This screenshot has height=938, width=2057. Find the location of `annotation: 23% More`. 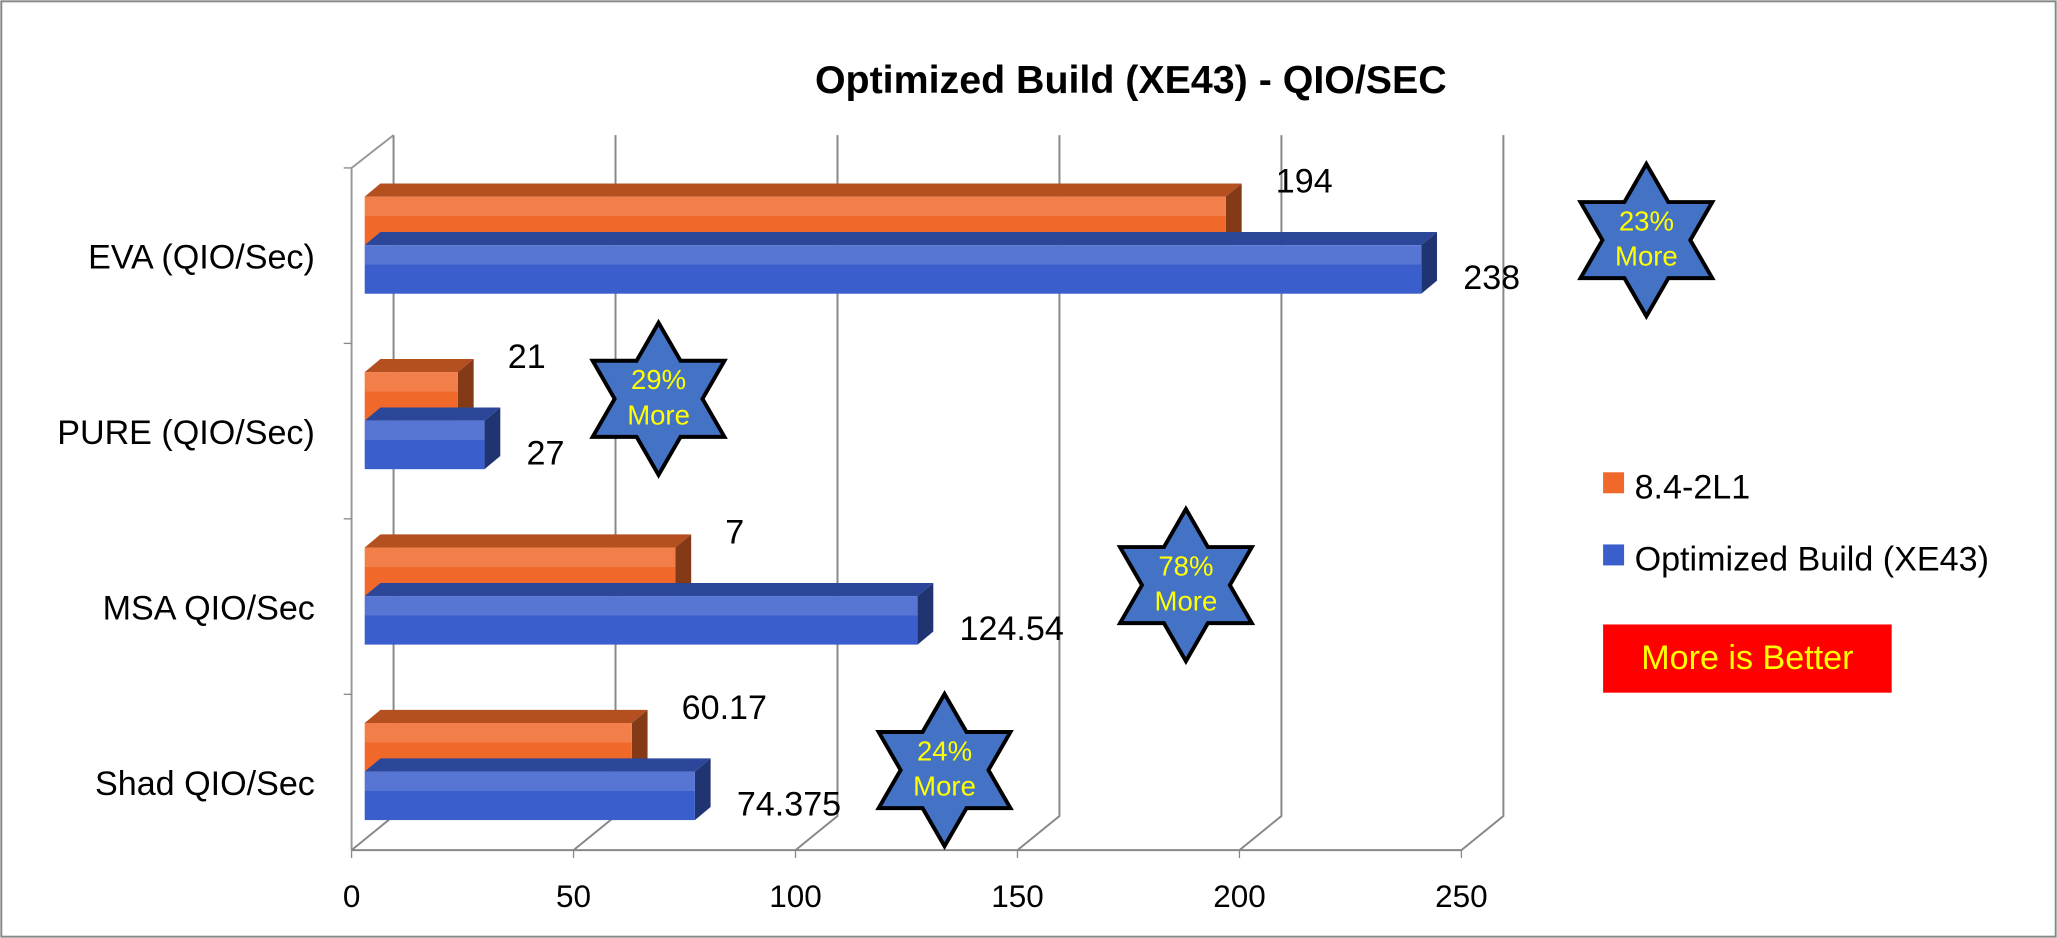

annotation: 23% More is located at coordinates (1646, 240).